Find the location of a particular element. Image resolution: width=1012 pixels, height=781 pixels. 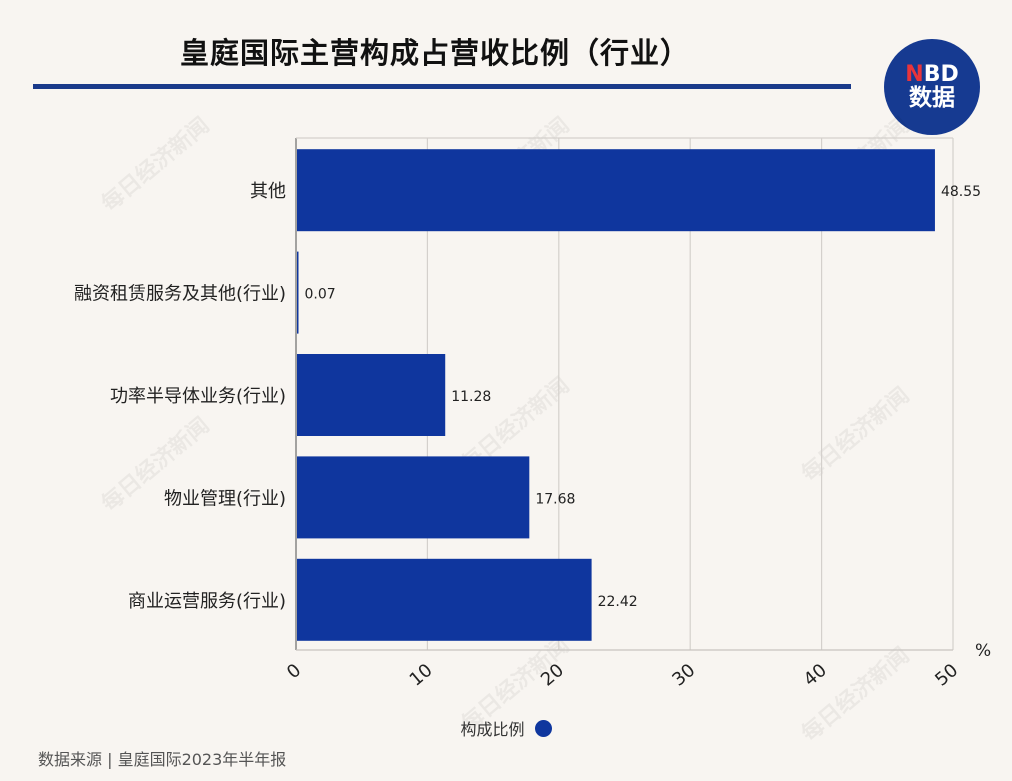

logo-top-text: NBD is located at coordinates (931, 74).